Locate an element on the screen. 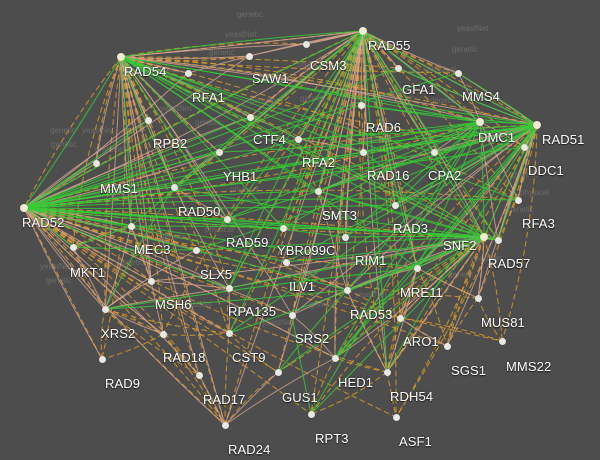 This screenshot has width=600, height=460. graph-node-smt3 is located at coordinates (318, 191).